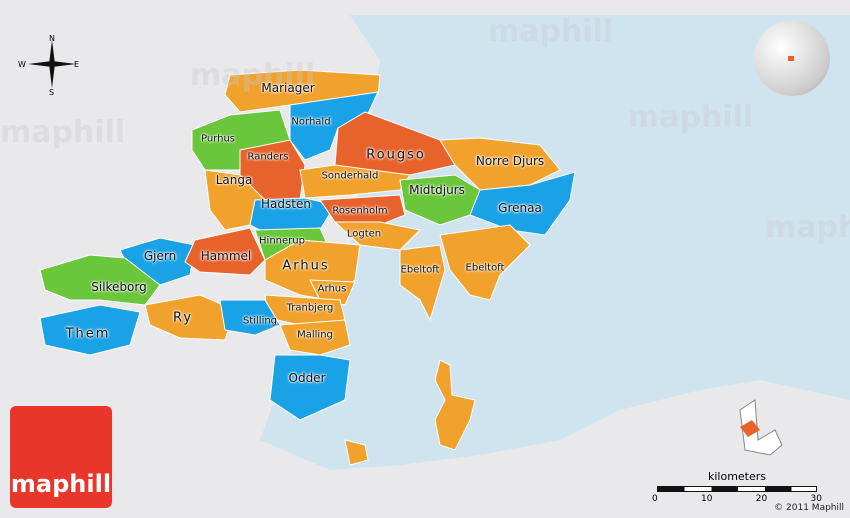 The image size is (850, 518). I want to click on region-label: Grenaa, so click(520, 208).